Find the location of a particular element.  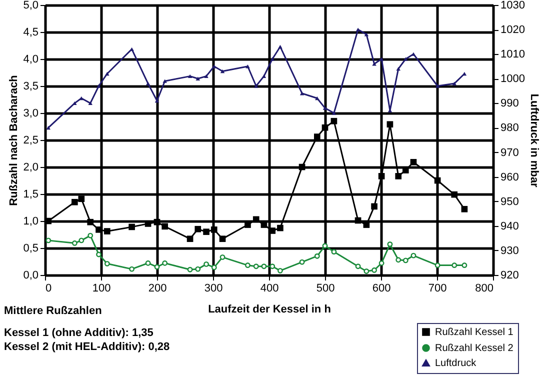

y-tick-label: 3,0 is located at coordinates (30, 114).